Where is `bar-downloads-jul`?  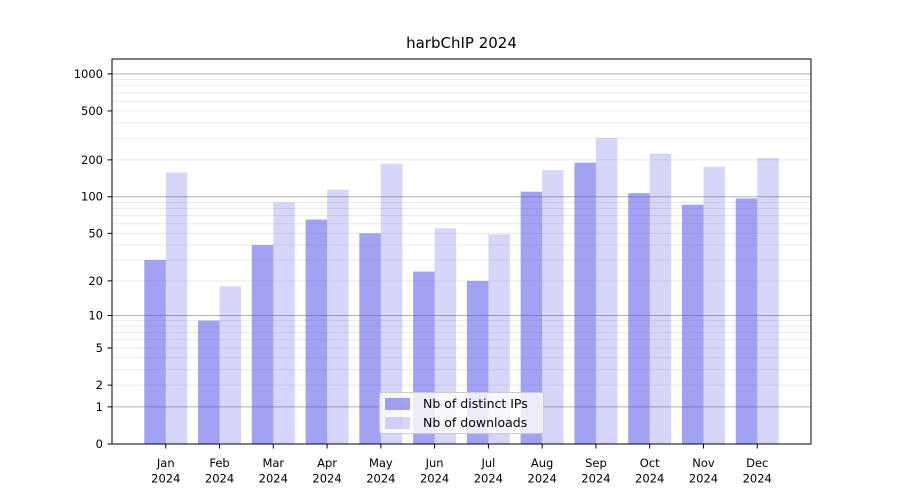 bar-downloads-jul is located at coordinates (499, 339).